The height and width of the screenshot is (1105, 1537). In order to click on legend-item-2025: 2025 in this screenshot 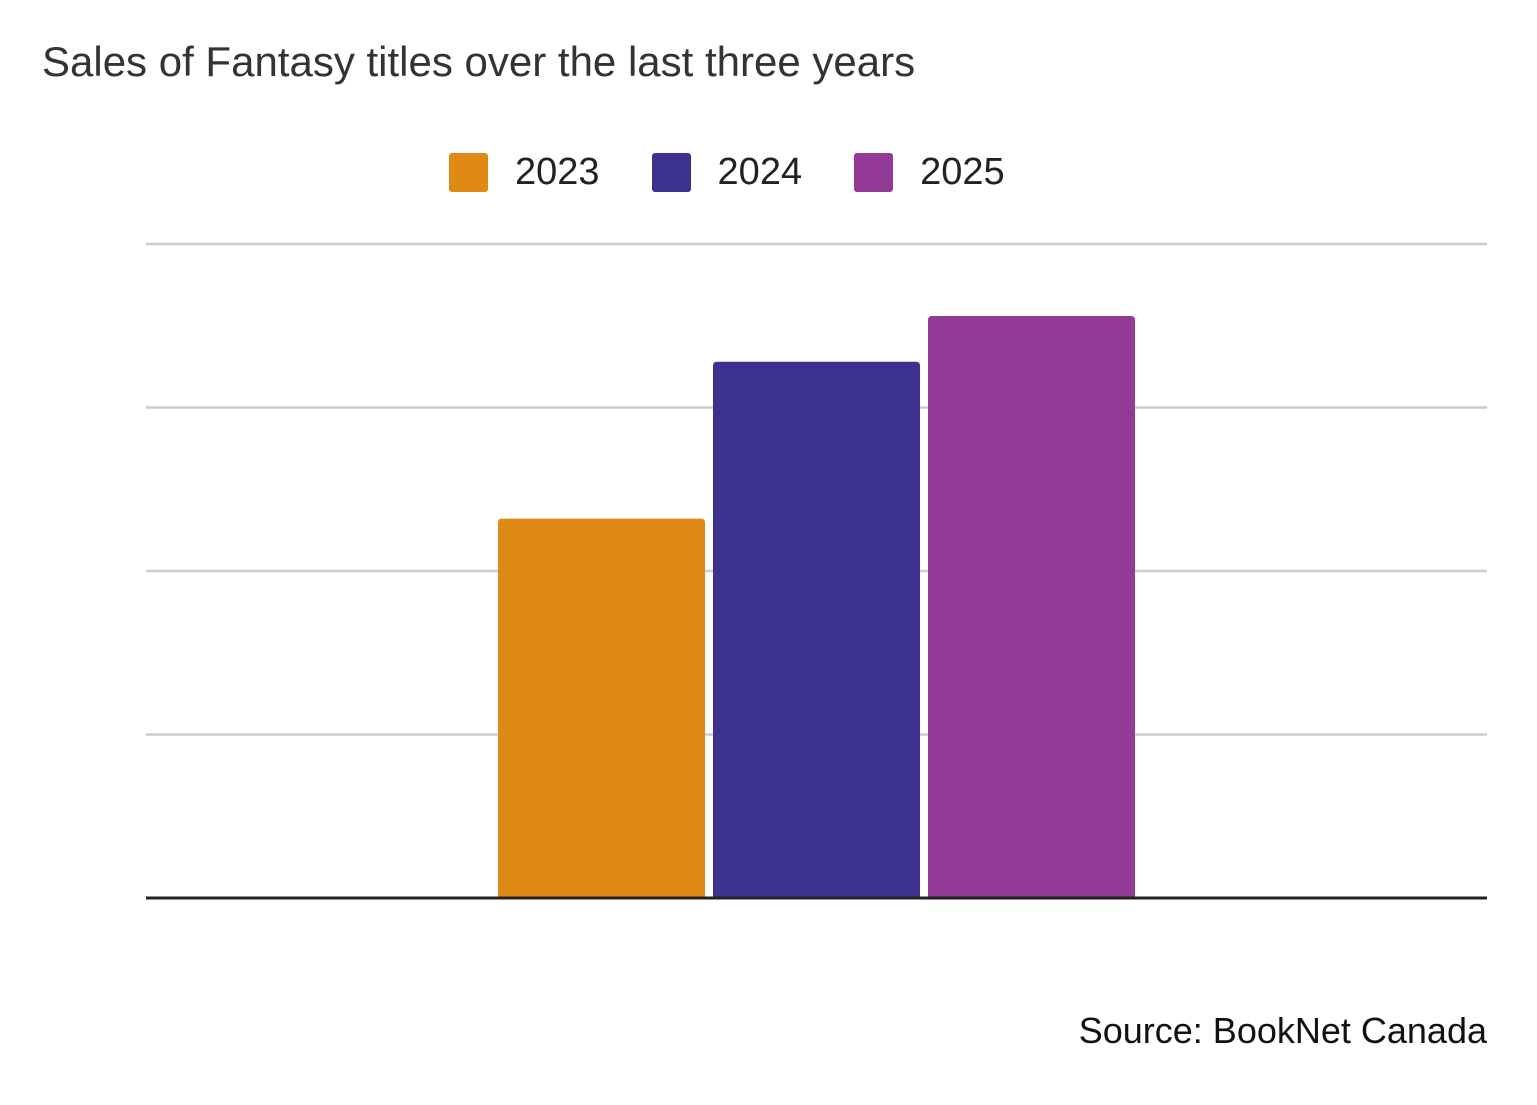, I will do `click(929, 172)`.